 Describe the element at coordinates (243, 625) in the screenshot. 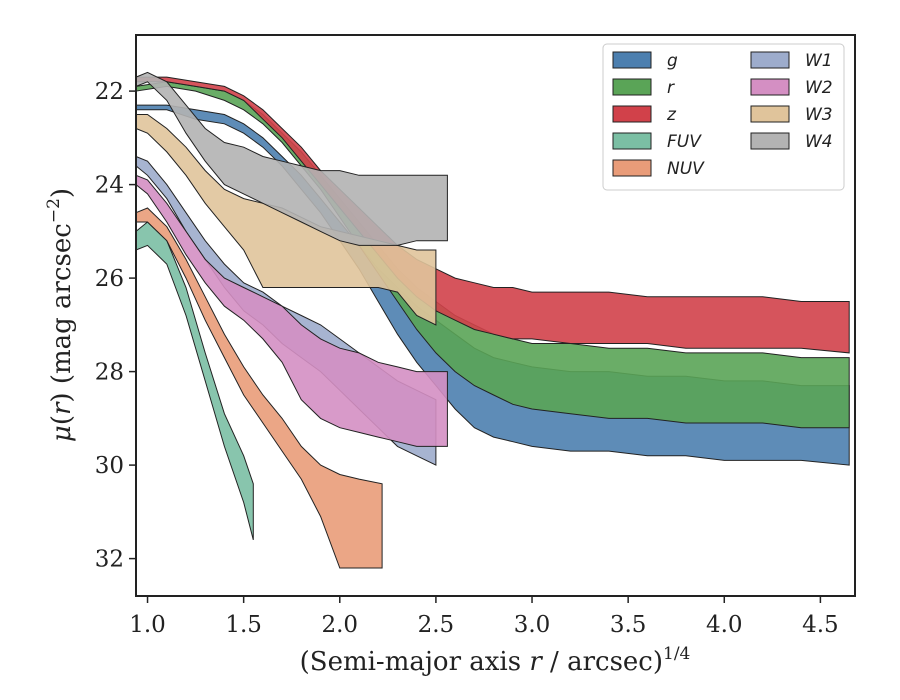

I see `x-tick-label: 1.5` at that location.